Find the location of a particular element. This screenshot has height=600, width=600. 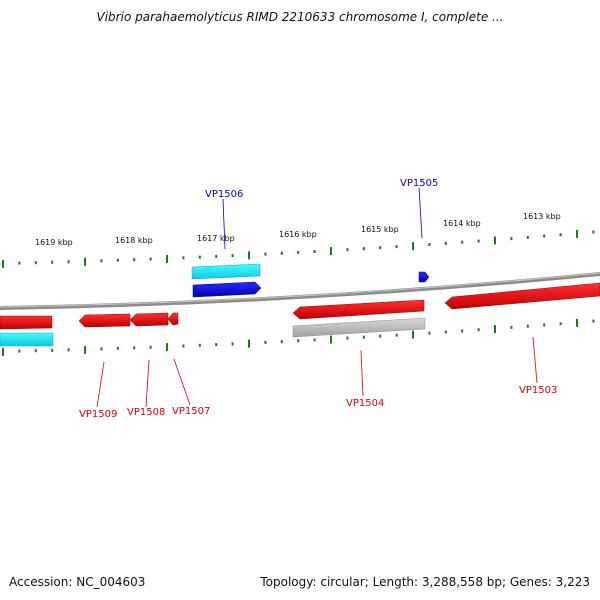

gene-vp1504-pseudo is located at coordinates (359, 327).